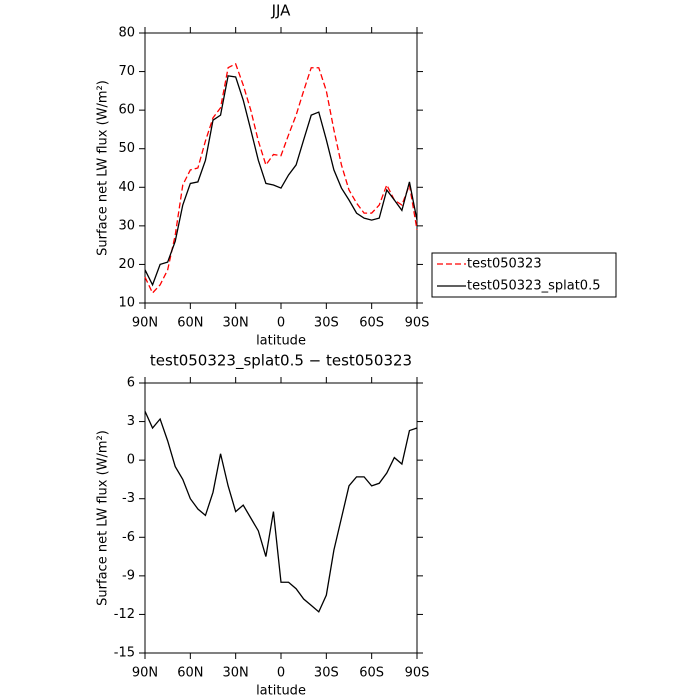 The image size is (700, 700). I want to click on y-tick-label: 10, so click(126, 303).